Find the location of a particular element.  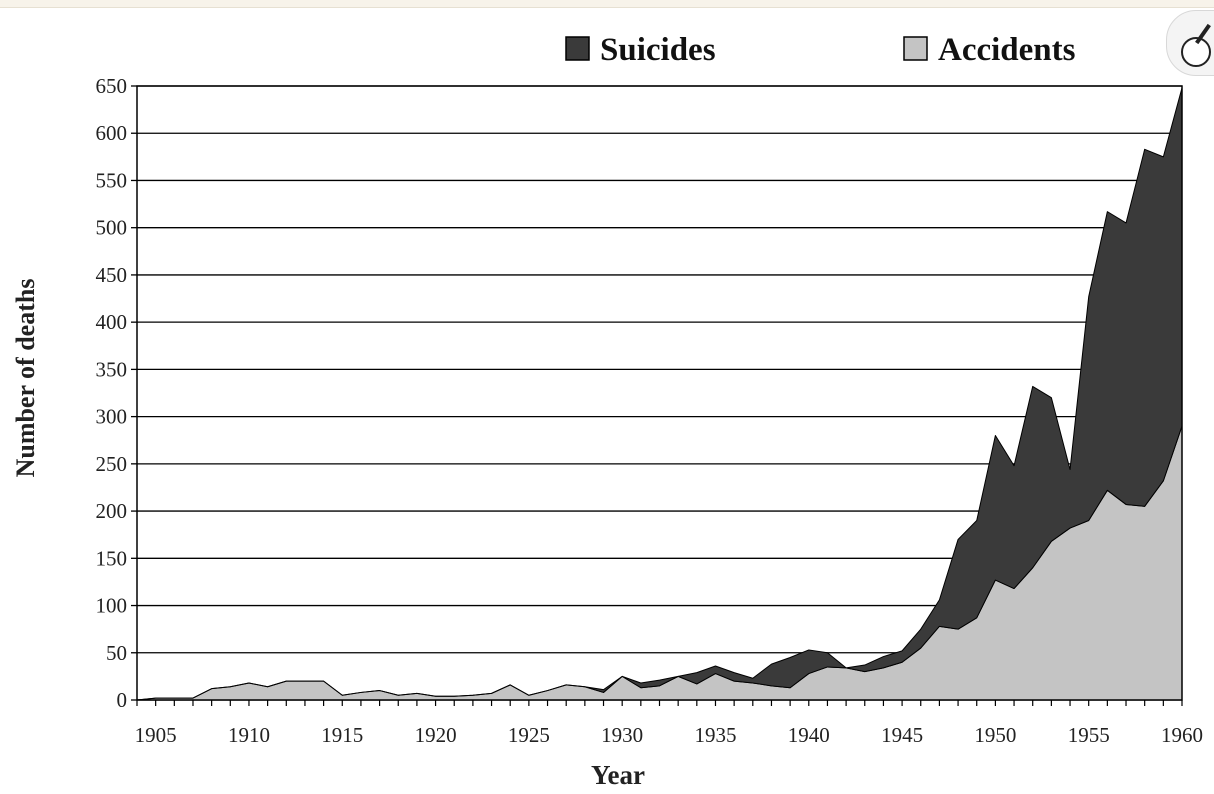

y-tick-label: 550 is located at coordinates (112, 180).